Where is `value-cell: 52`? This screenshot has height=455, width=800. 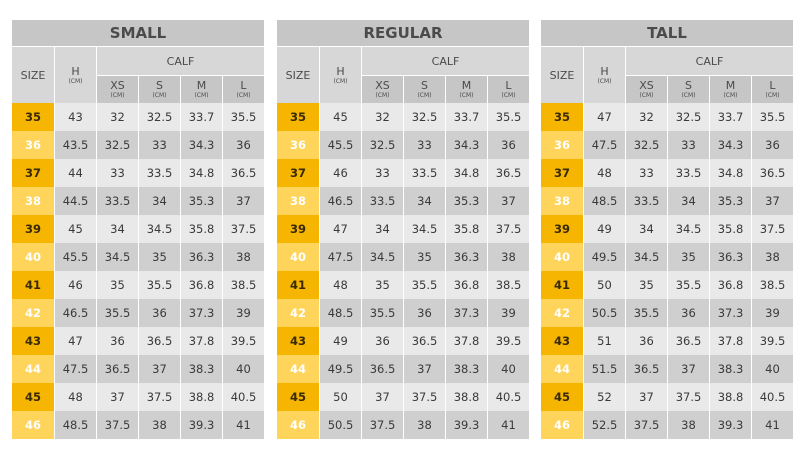 value-cell: 52 is located at coordinates (604, 397).